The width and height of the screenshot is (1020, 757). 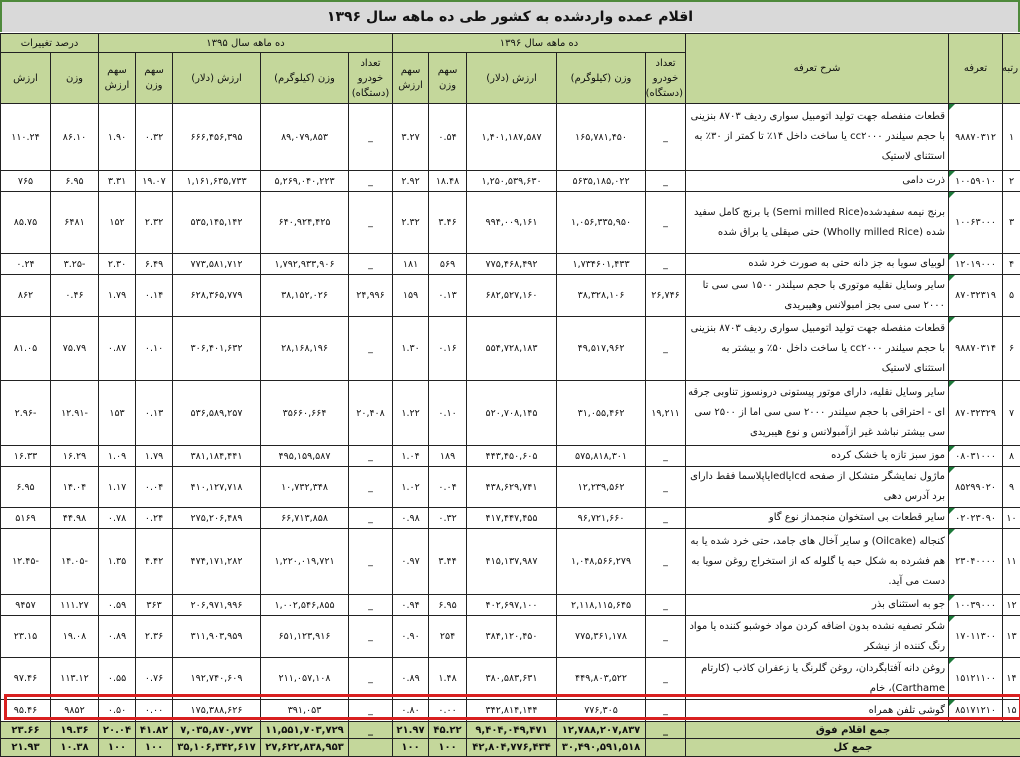 I want to click on header-weight-1395: وزن (کیلوگرم), so click(x=305, y=78).